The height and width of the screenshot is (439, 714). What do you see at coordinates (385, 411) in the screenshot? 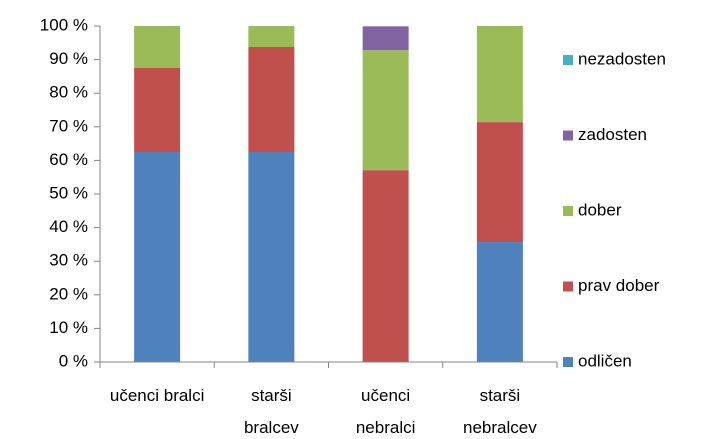
I see `x-tick-label: učenci nebralci` at bounding box center [385, 411].